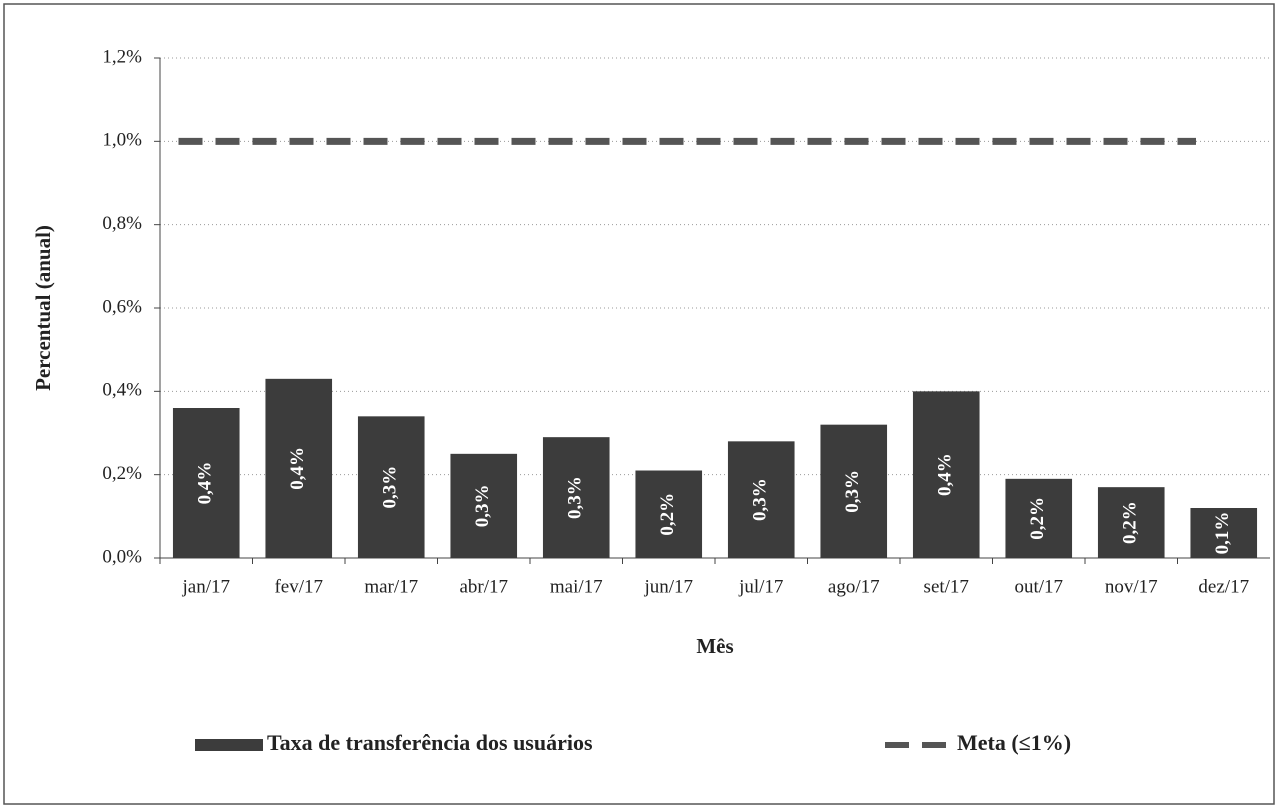 Image resolution: width=1280 pixels, height=812 pixels. Describe the element at coordinates (1223, 586) in the screenshot. I see `x-tick-label: dez/17` at that location.